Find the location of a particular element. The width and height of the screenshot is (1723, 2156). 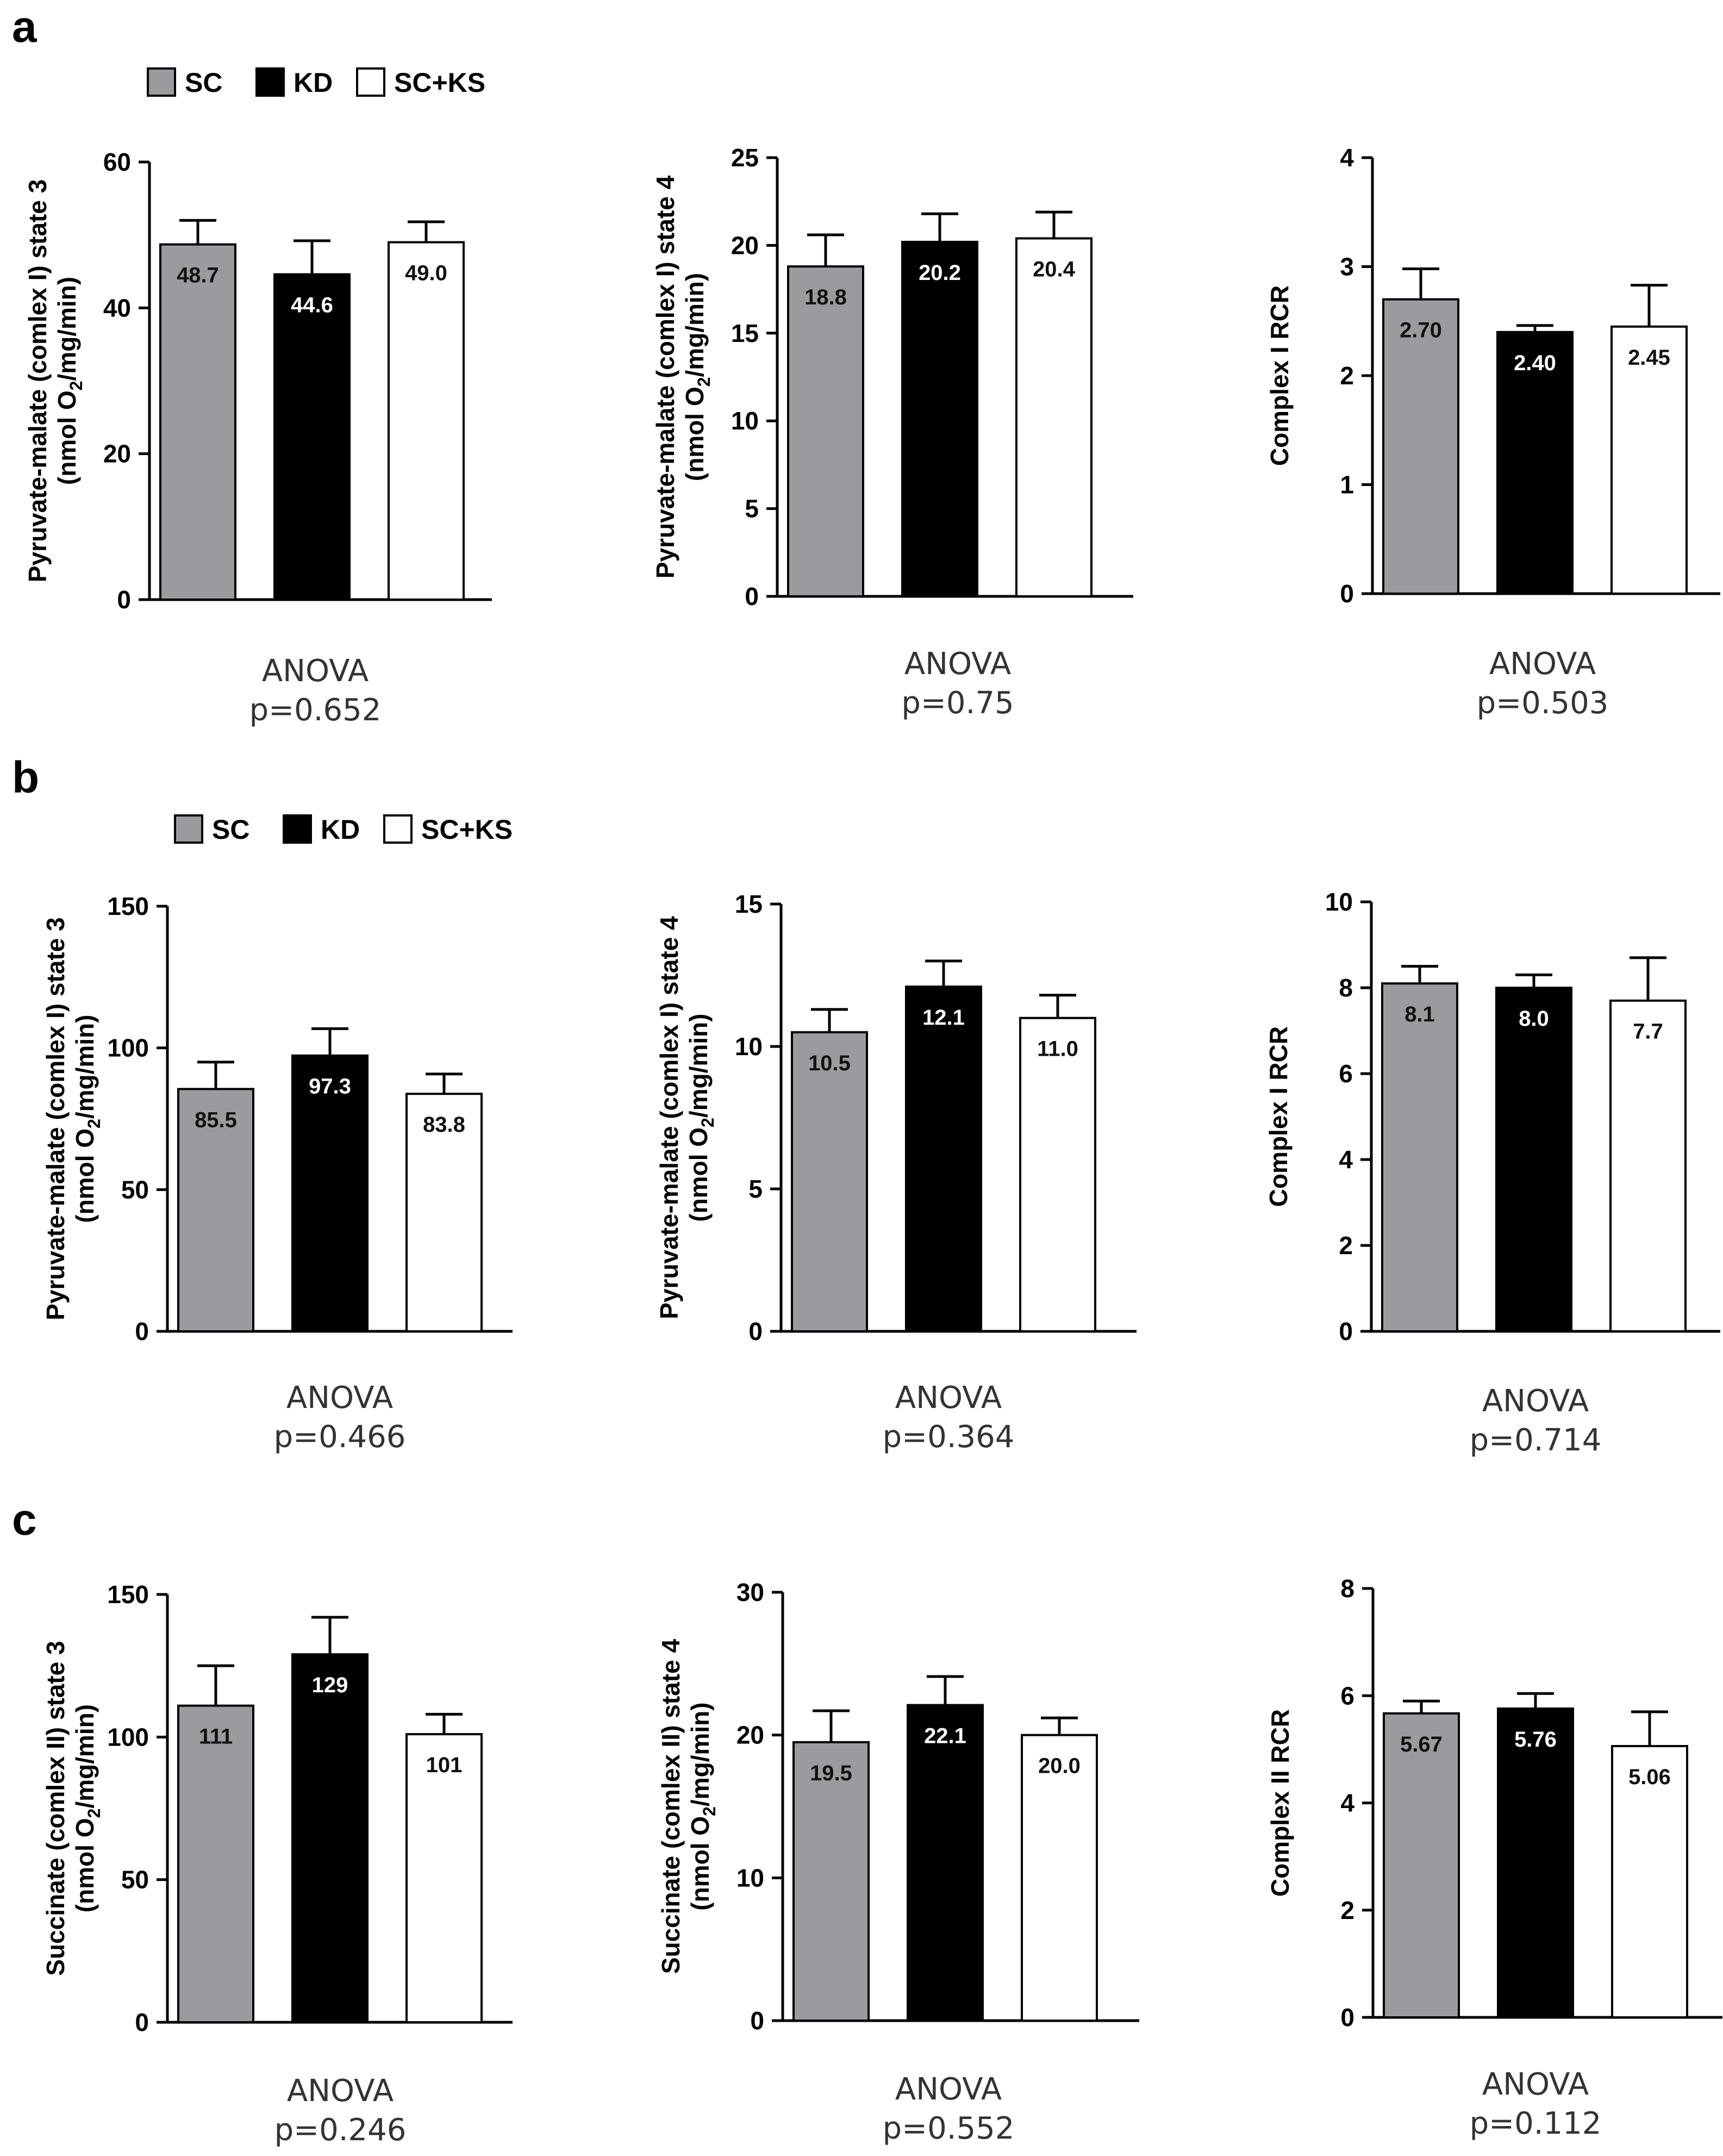

y-tick-label: 4 is located at coordinates (1347, 158).